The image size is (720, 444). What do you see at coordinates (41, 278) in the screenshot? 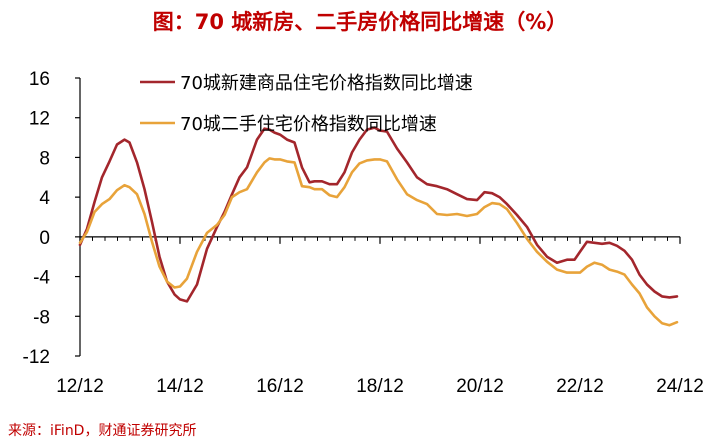
I see `y-tick-label: -4` at bounding box center [41, 278].